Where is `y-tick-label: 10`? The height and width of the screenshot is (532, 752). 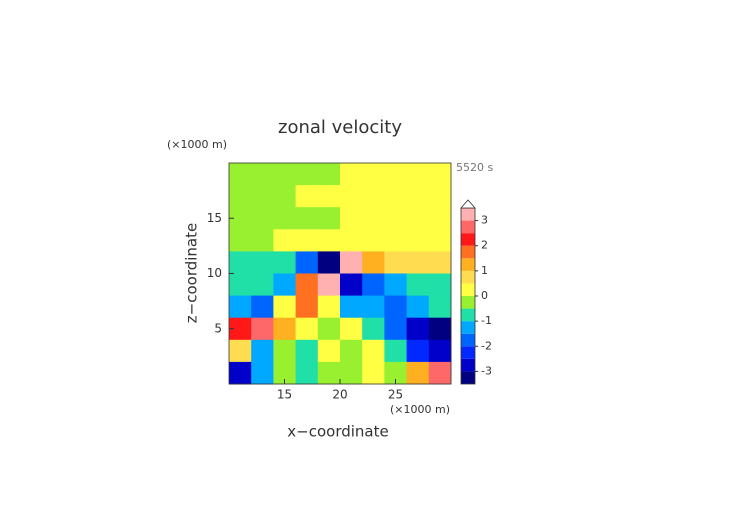
y-tick-label: 10 is located at coordinates (214, 273).